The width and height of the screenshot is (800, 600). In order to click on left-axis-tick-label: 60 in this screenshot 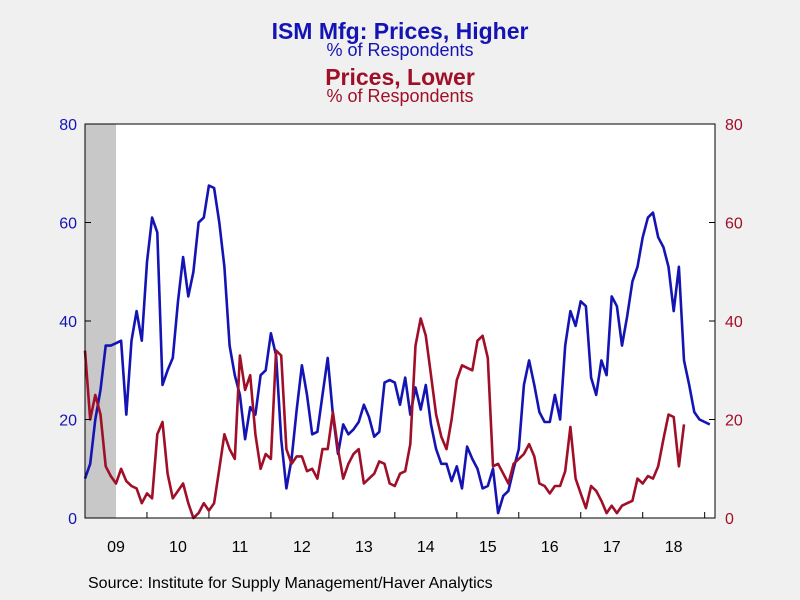, I will do `click(68, 224)`.